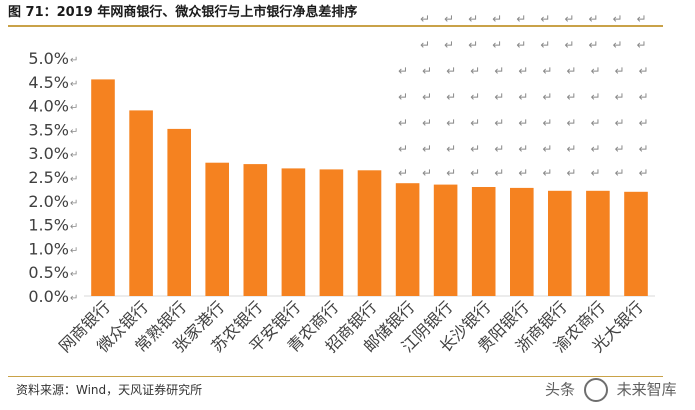  I want to click on bar-贵阳银行, so click(522, 241).